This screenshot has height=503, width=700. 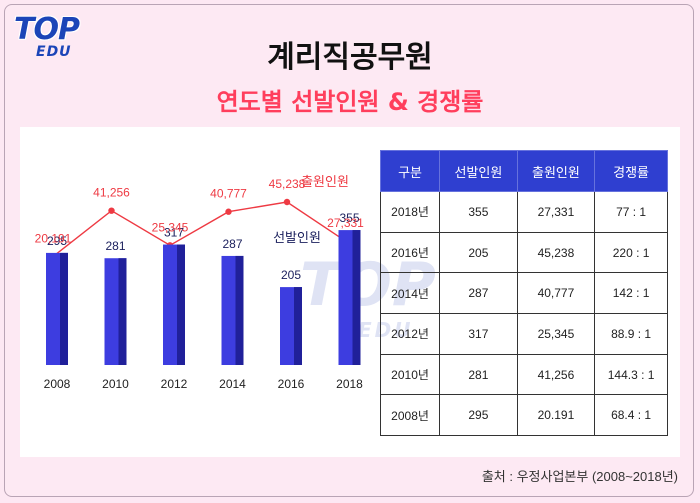 What do you see at coordinates (631, 212) in the screenshot?
I see `cell-ratio: 77 : 1` at bounding box center [631, 212].